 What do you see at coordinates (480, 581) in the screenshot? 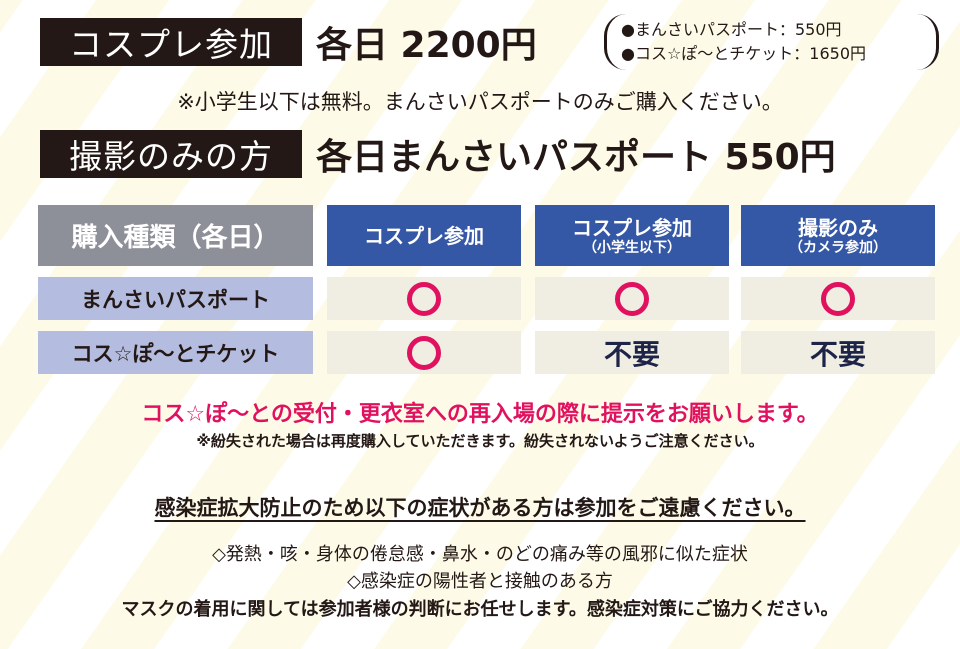
I see `infection-line: ◇感染症の陽性者と接触のある方` at bounding box center [480, 581].